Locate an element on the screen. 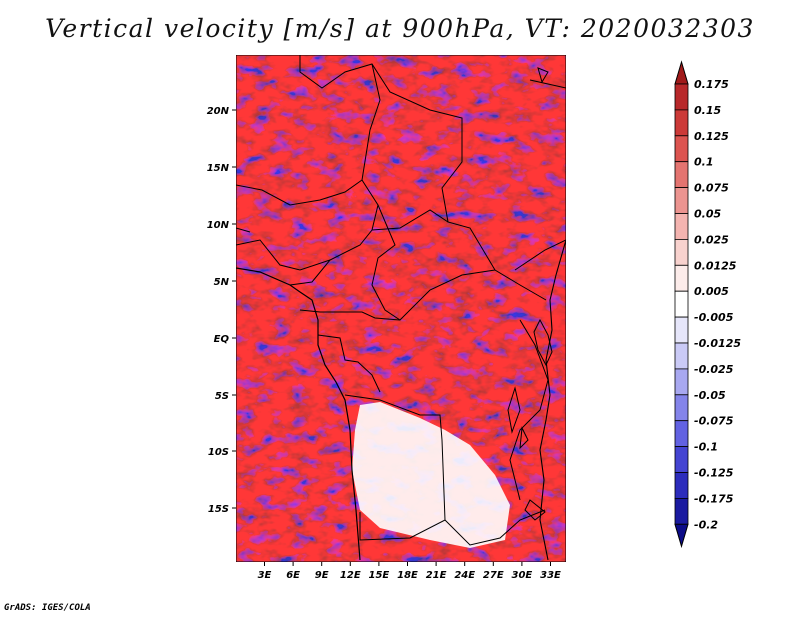 This screenshot has width=800, height=618. lon-label: 15E is located at coordinates (379, 575).